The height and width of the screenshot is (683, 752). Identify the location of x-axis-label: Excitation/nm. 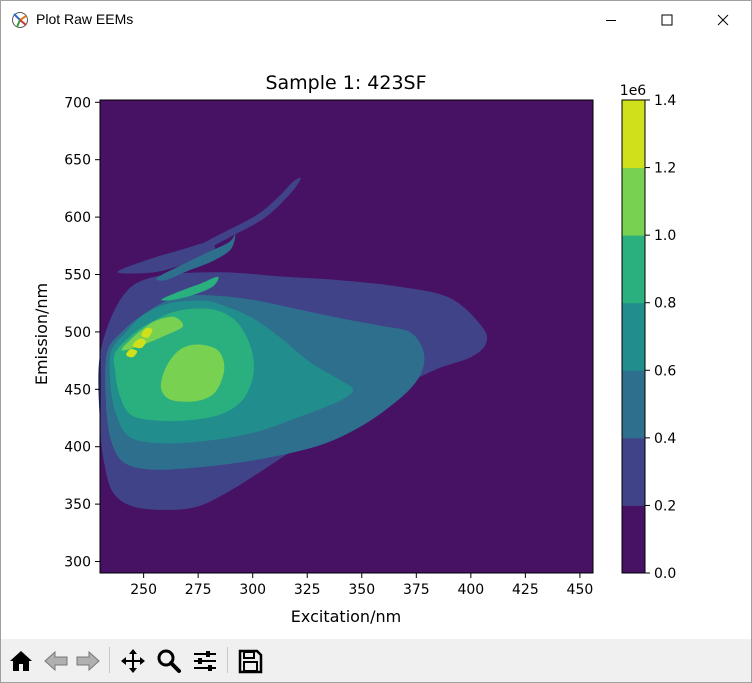
(346, 616).